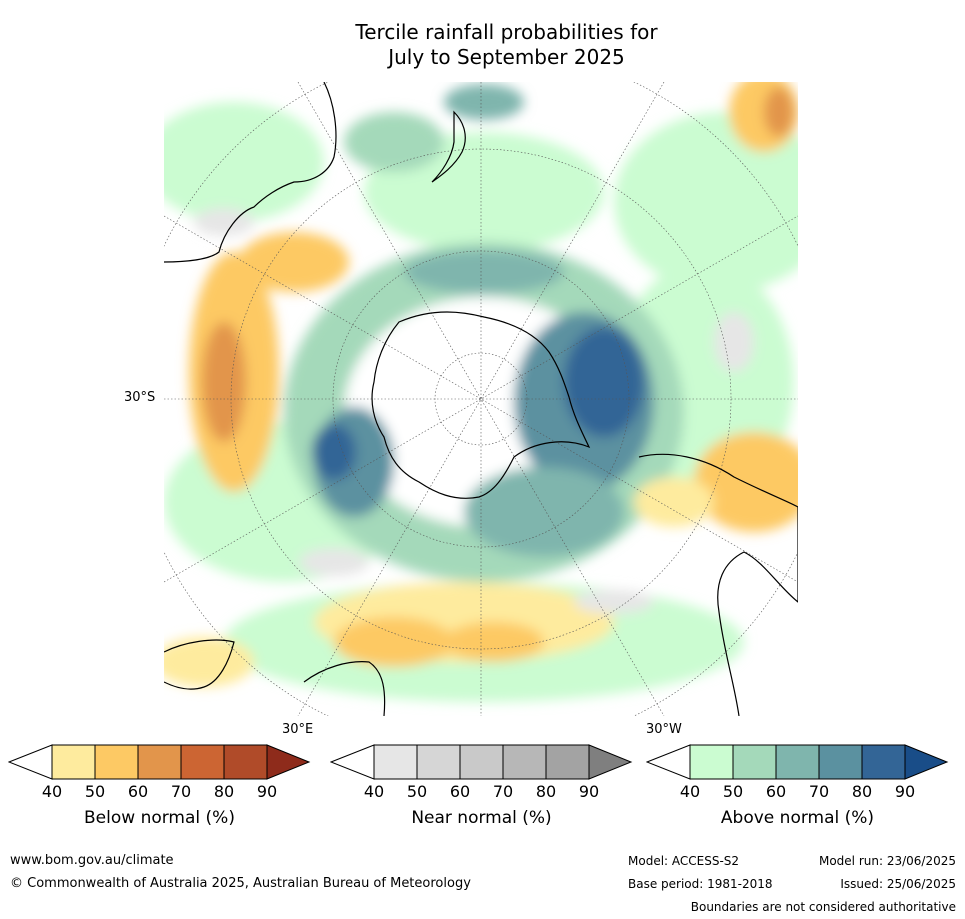 Image resolution: width=965 pixels, height=919 pixels. What do you see at coordinates (664, 729) in the screenshot?
I see `longitude-label-30w: 30°W` at bounding box center [664, 729].